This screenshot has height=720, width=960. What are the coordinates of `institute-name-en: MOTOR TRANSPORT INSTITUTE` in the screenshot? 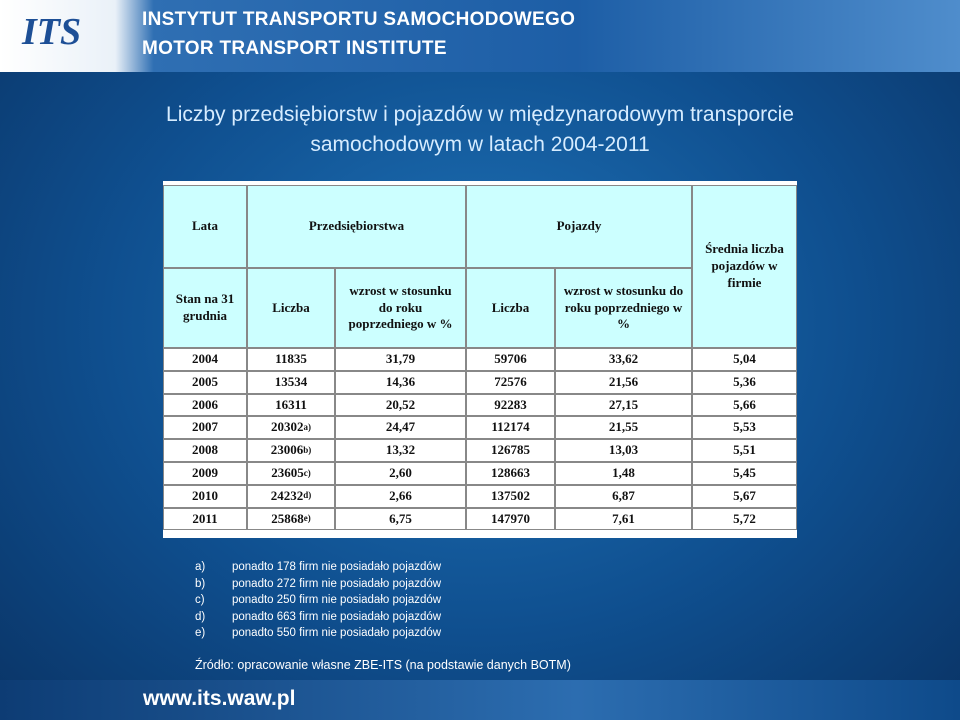 It's located at (294, 48).